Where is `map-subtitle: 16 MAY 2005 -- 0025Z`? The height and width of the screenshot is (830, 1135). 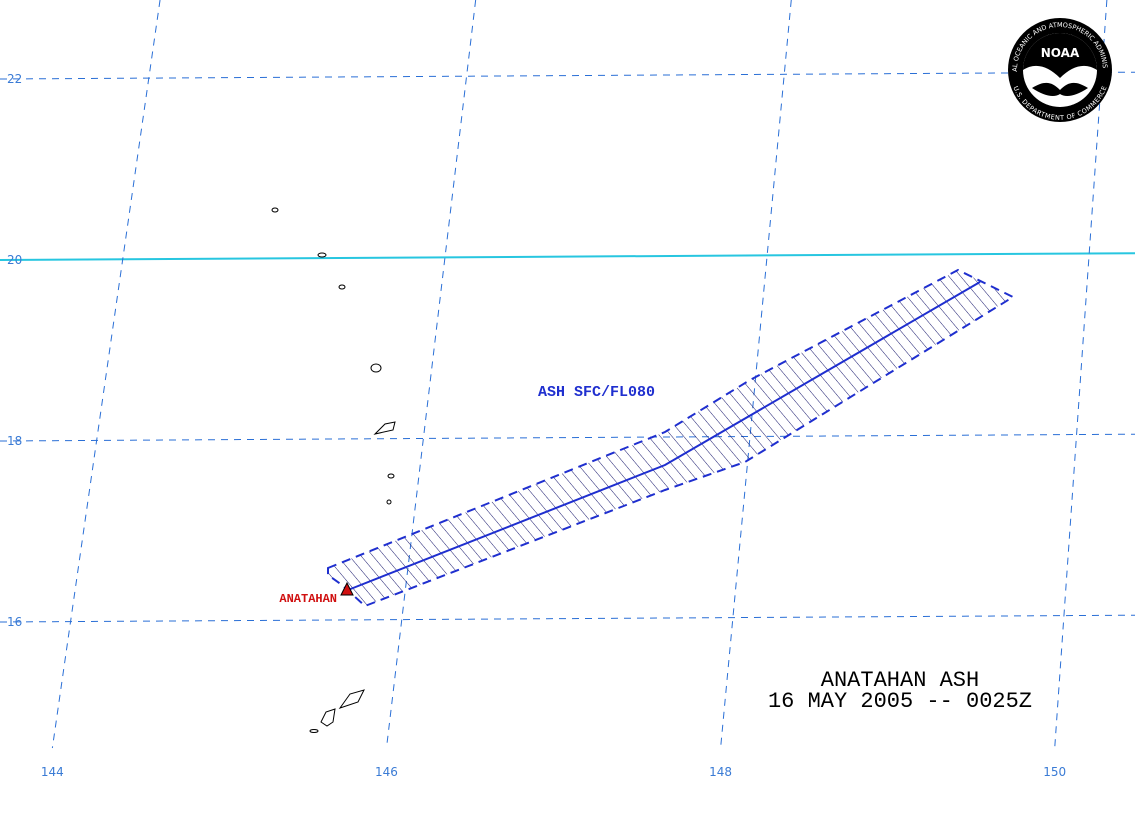 map-subtitle: 16 MAY 2005 -- 0025Z is located at coordinates (900, 701).